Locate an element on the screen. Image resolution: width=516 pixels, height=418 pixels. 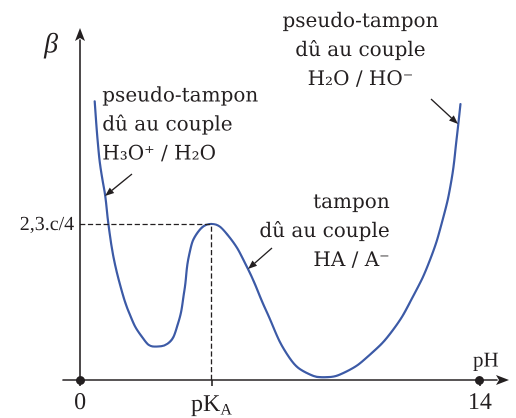
ref-line-label: 2,3.c/4 is located at coordinates (47, 223).